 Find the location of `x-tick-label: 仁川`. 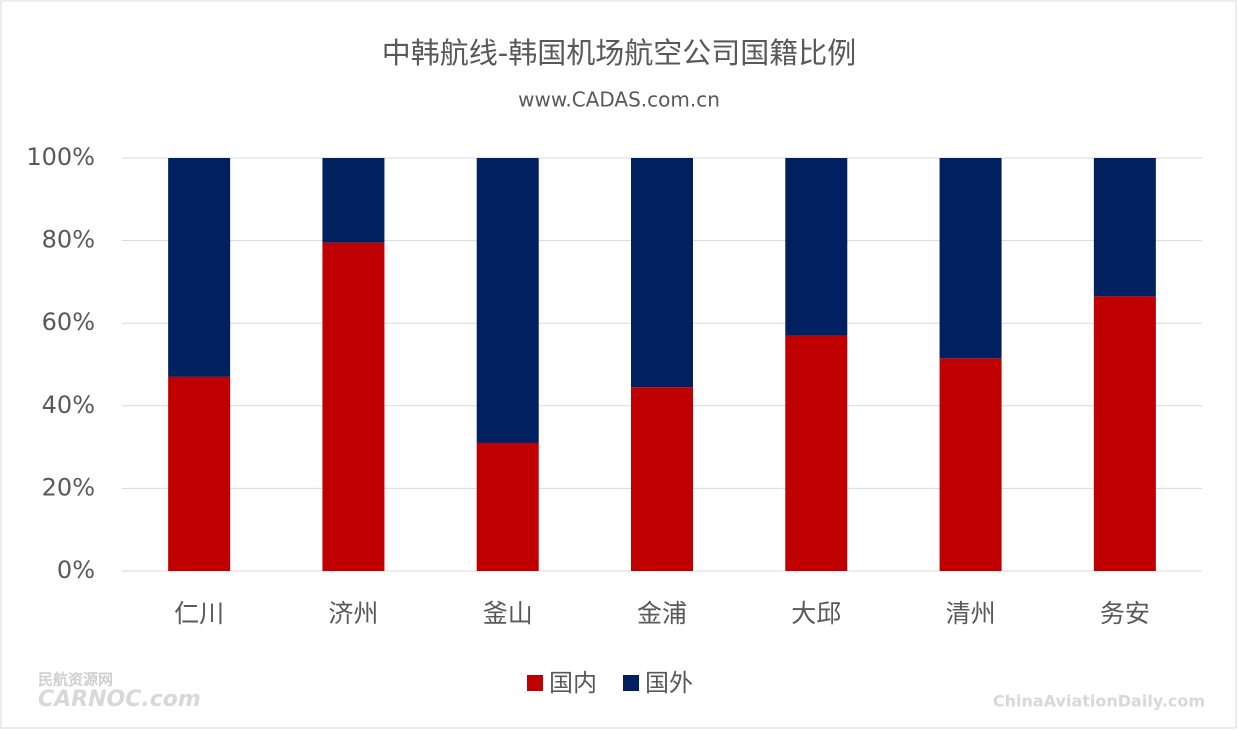

x-tick-label: 仁川 is located at coordinates (199, 613).